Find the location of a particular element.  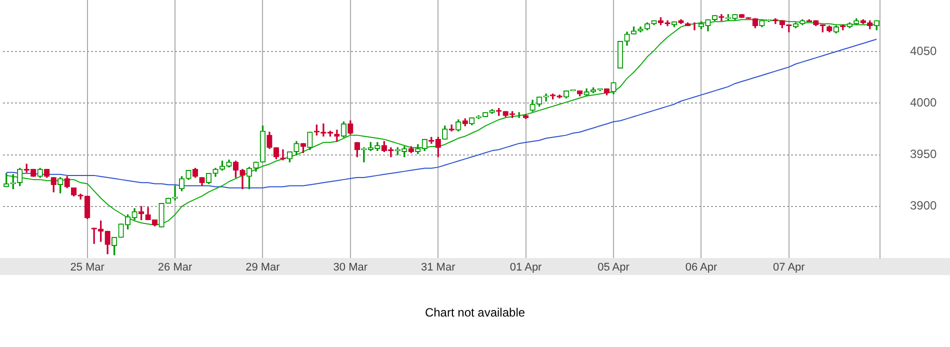

x-tick-label: 07 Apr is located at coordinates (789, 268).